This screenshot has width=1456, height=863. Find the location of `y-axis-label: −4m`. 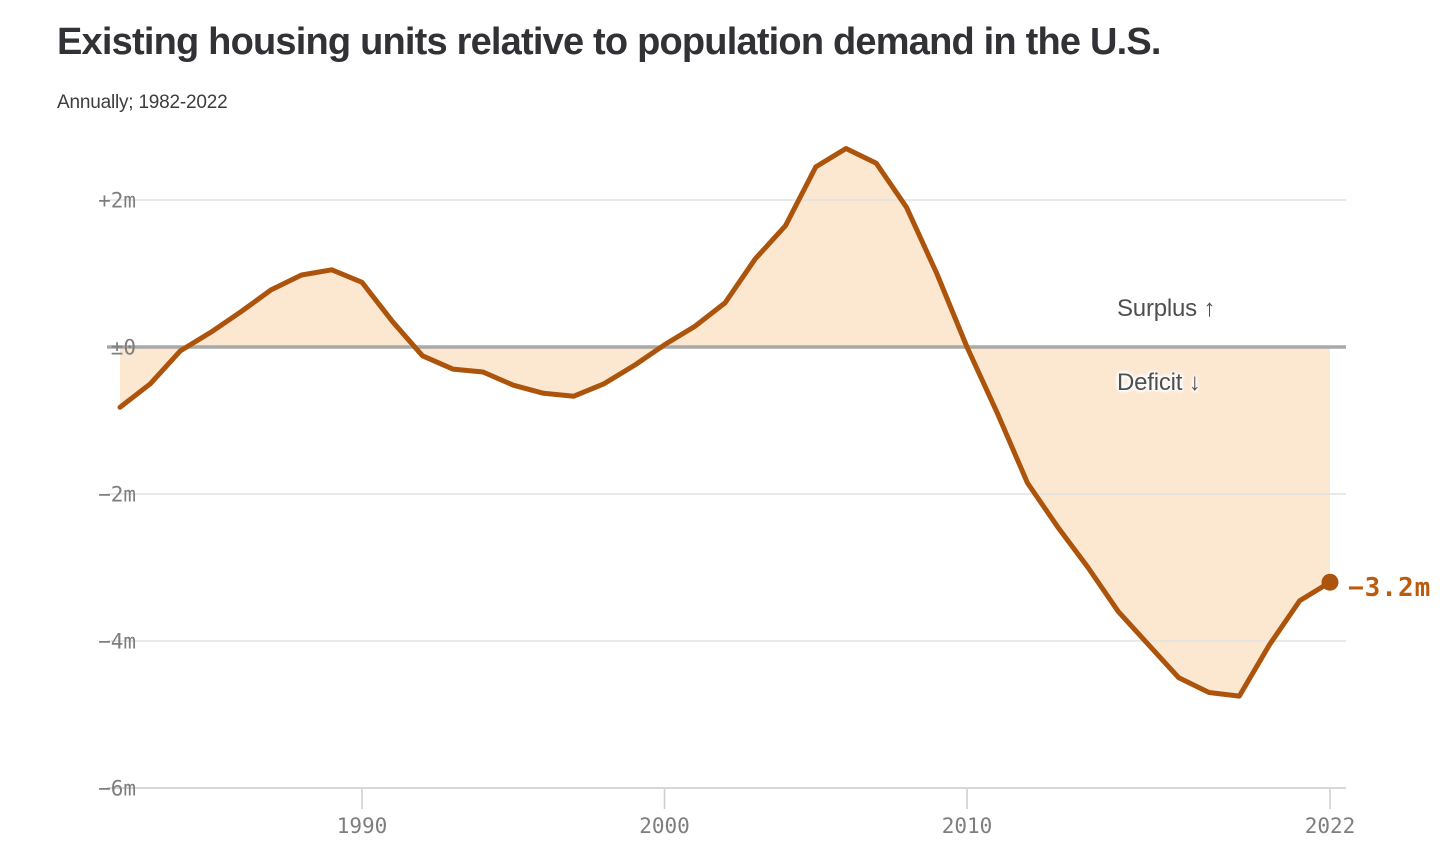

y-axis-label: −4m is located at coordinates (117, 642).